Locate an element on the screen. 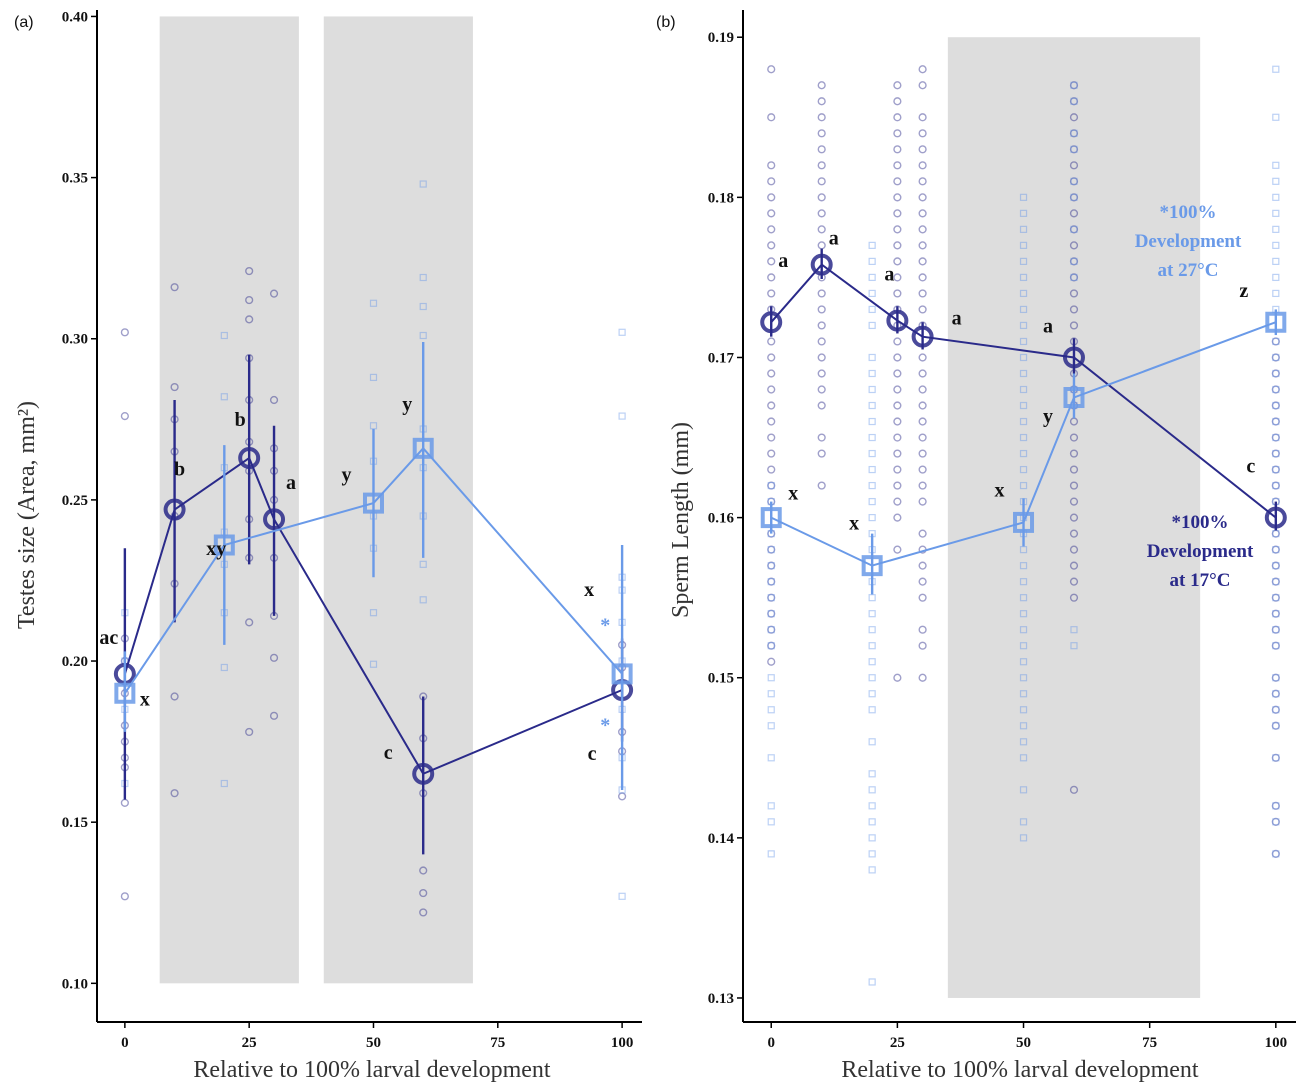 This screenshot has width=1302, height=1083. panel-b-y-axis-title: Sperm Length (mm) is located at coordinates (681, 520).